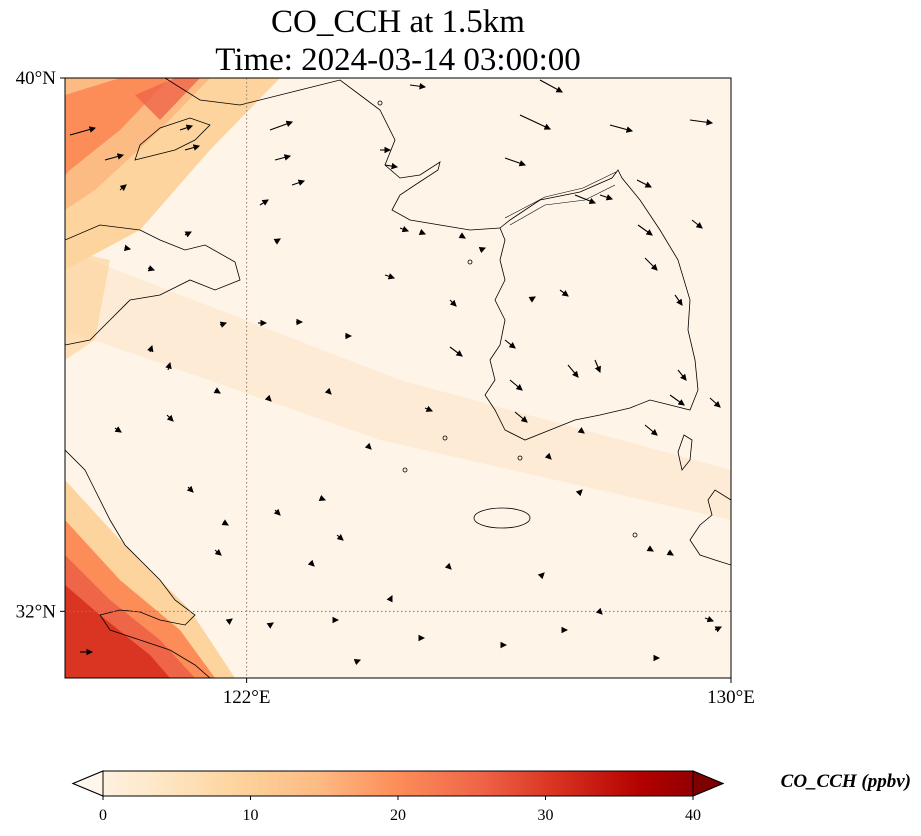 The width and height of the screenshot is (921, 836). I want to click on lon-tick-label: 122°E, so click(247, 697).